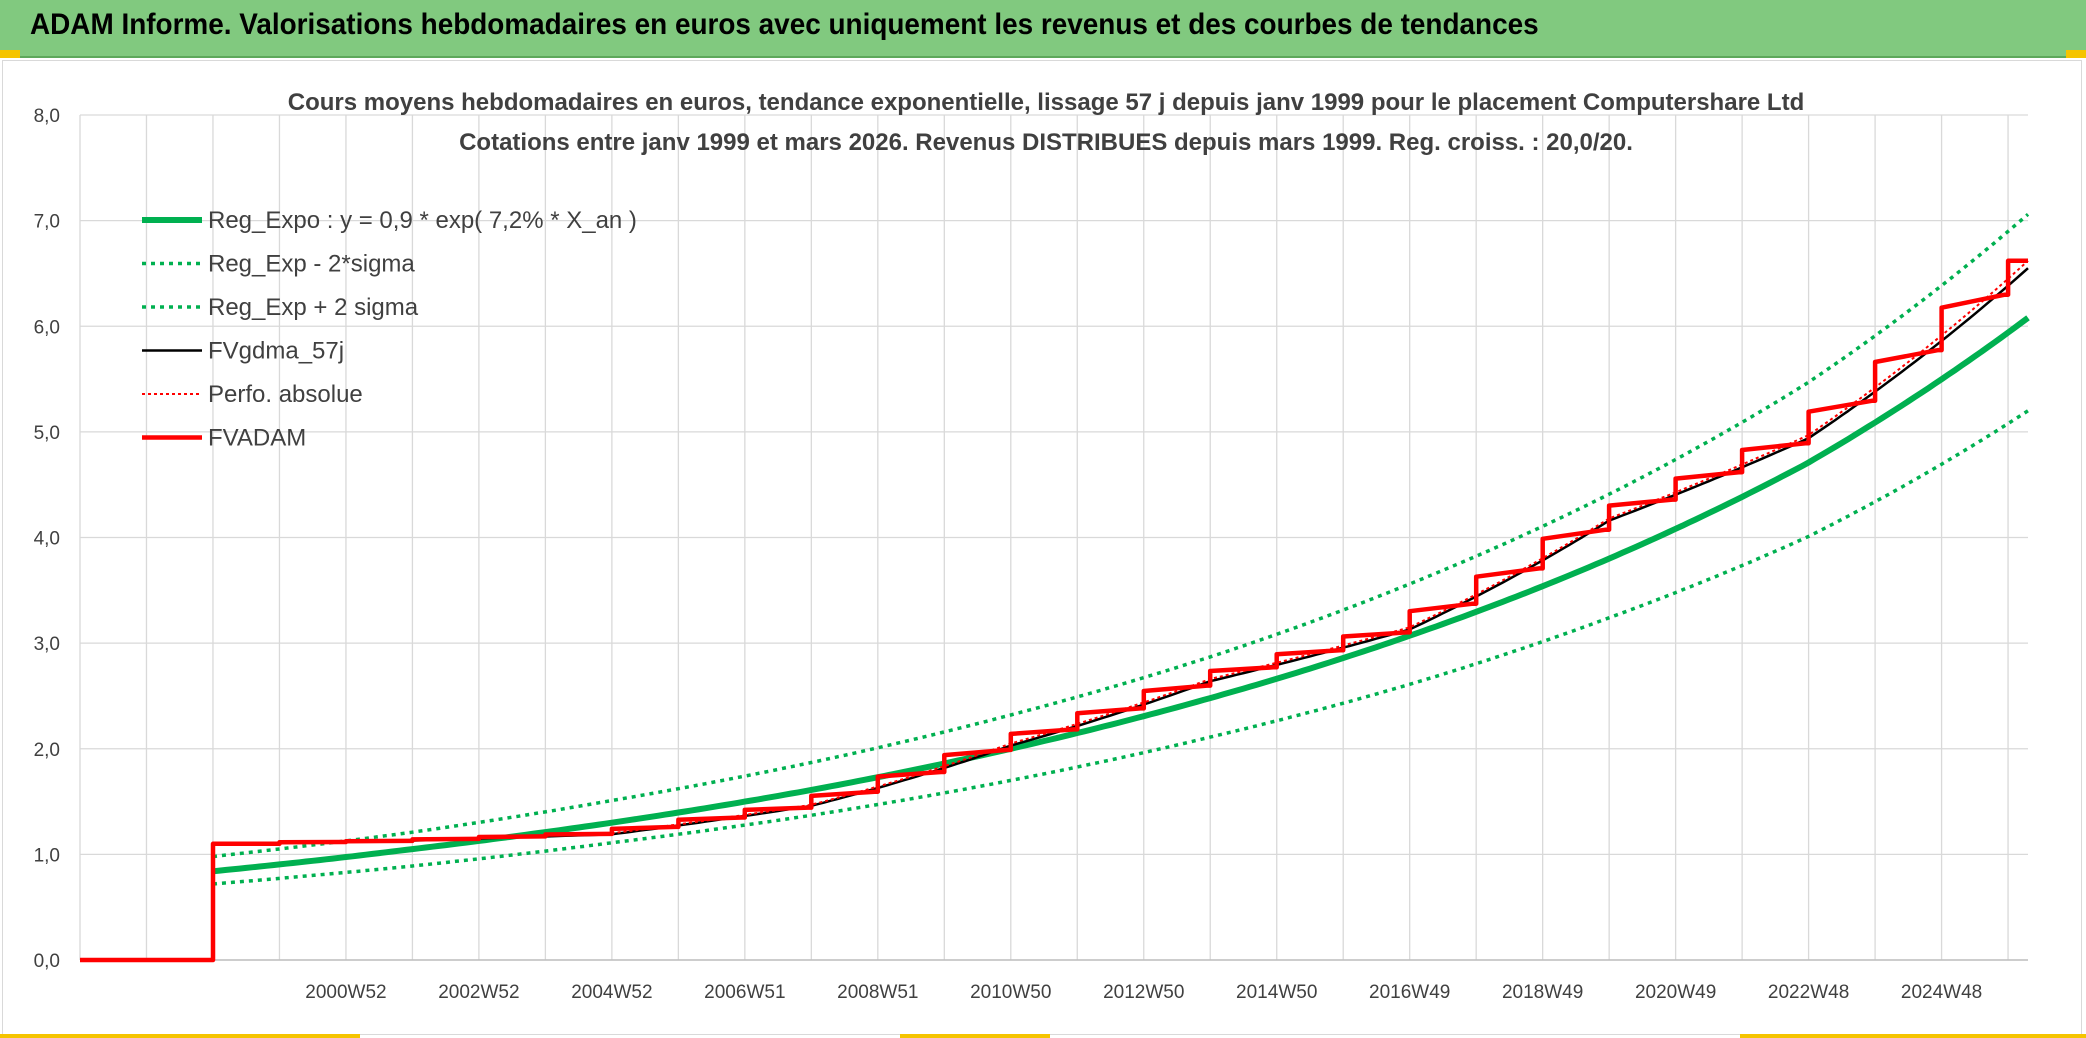  I want to click on y-tick-label: 6,0, so click(47, 327).